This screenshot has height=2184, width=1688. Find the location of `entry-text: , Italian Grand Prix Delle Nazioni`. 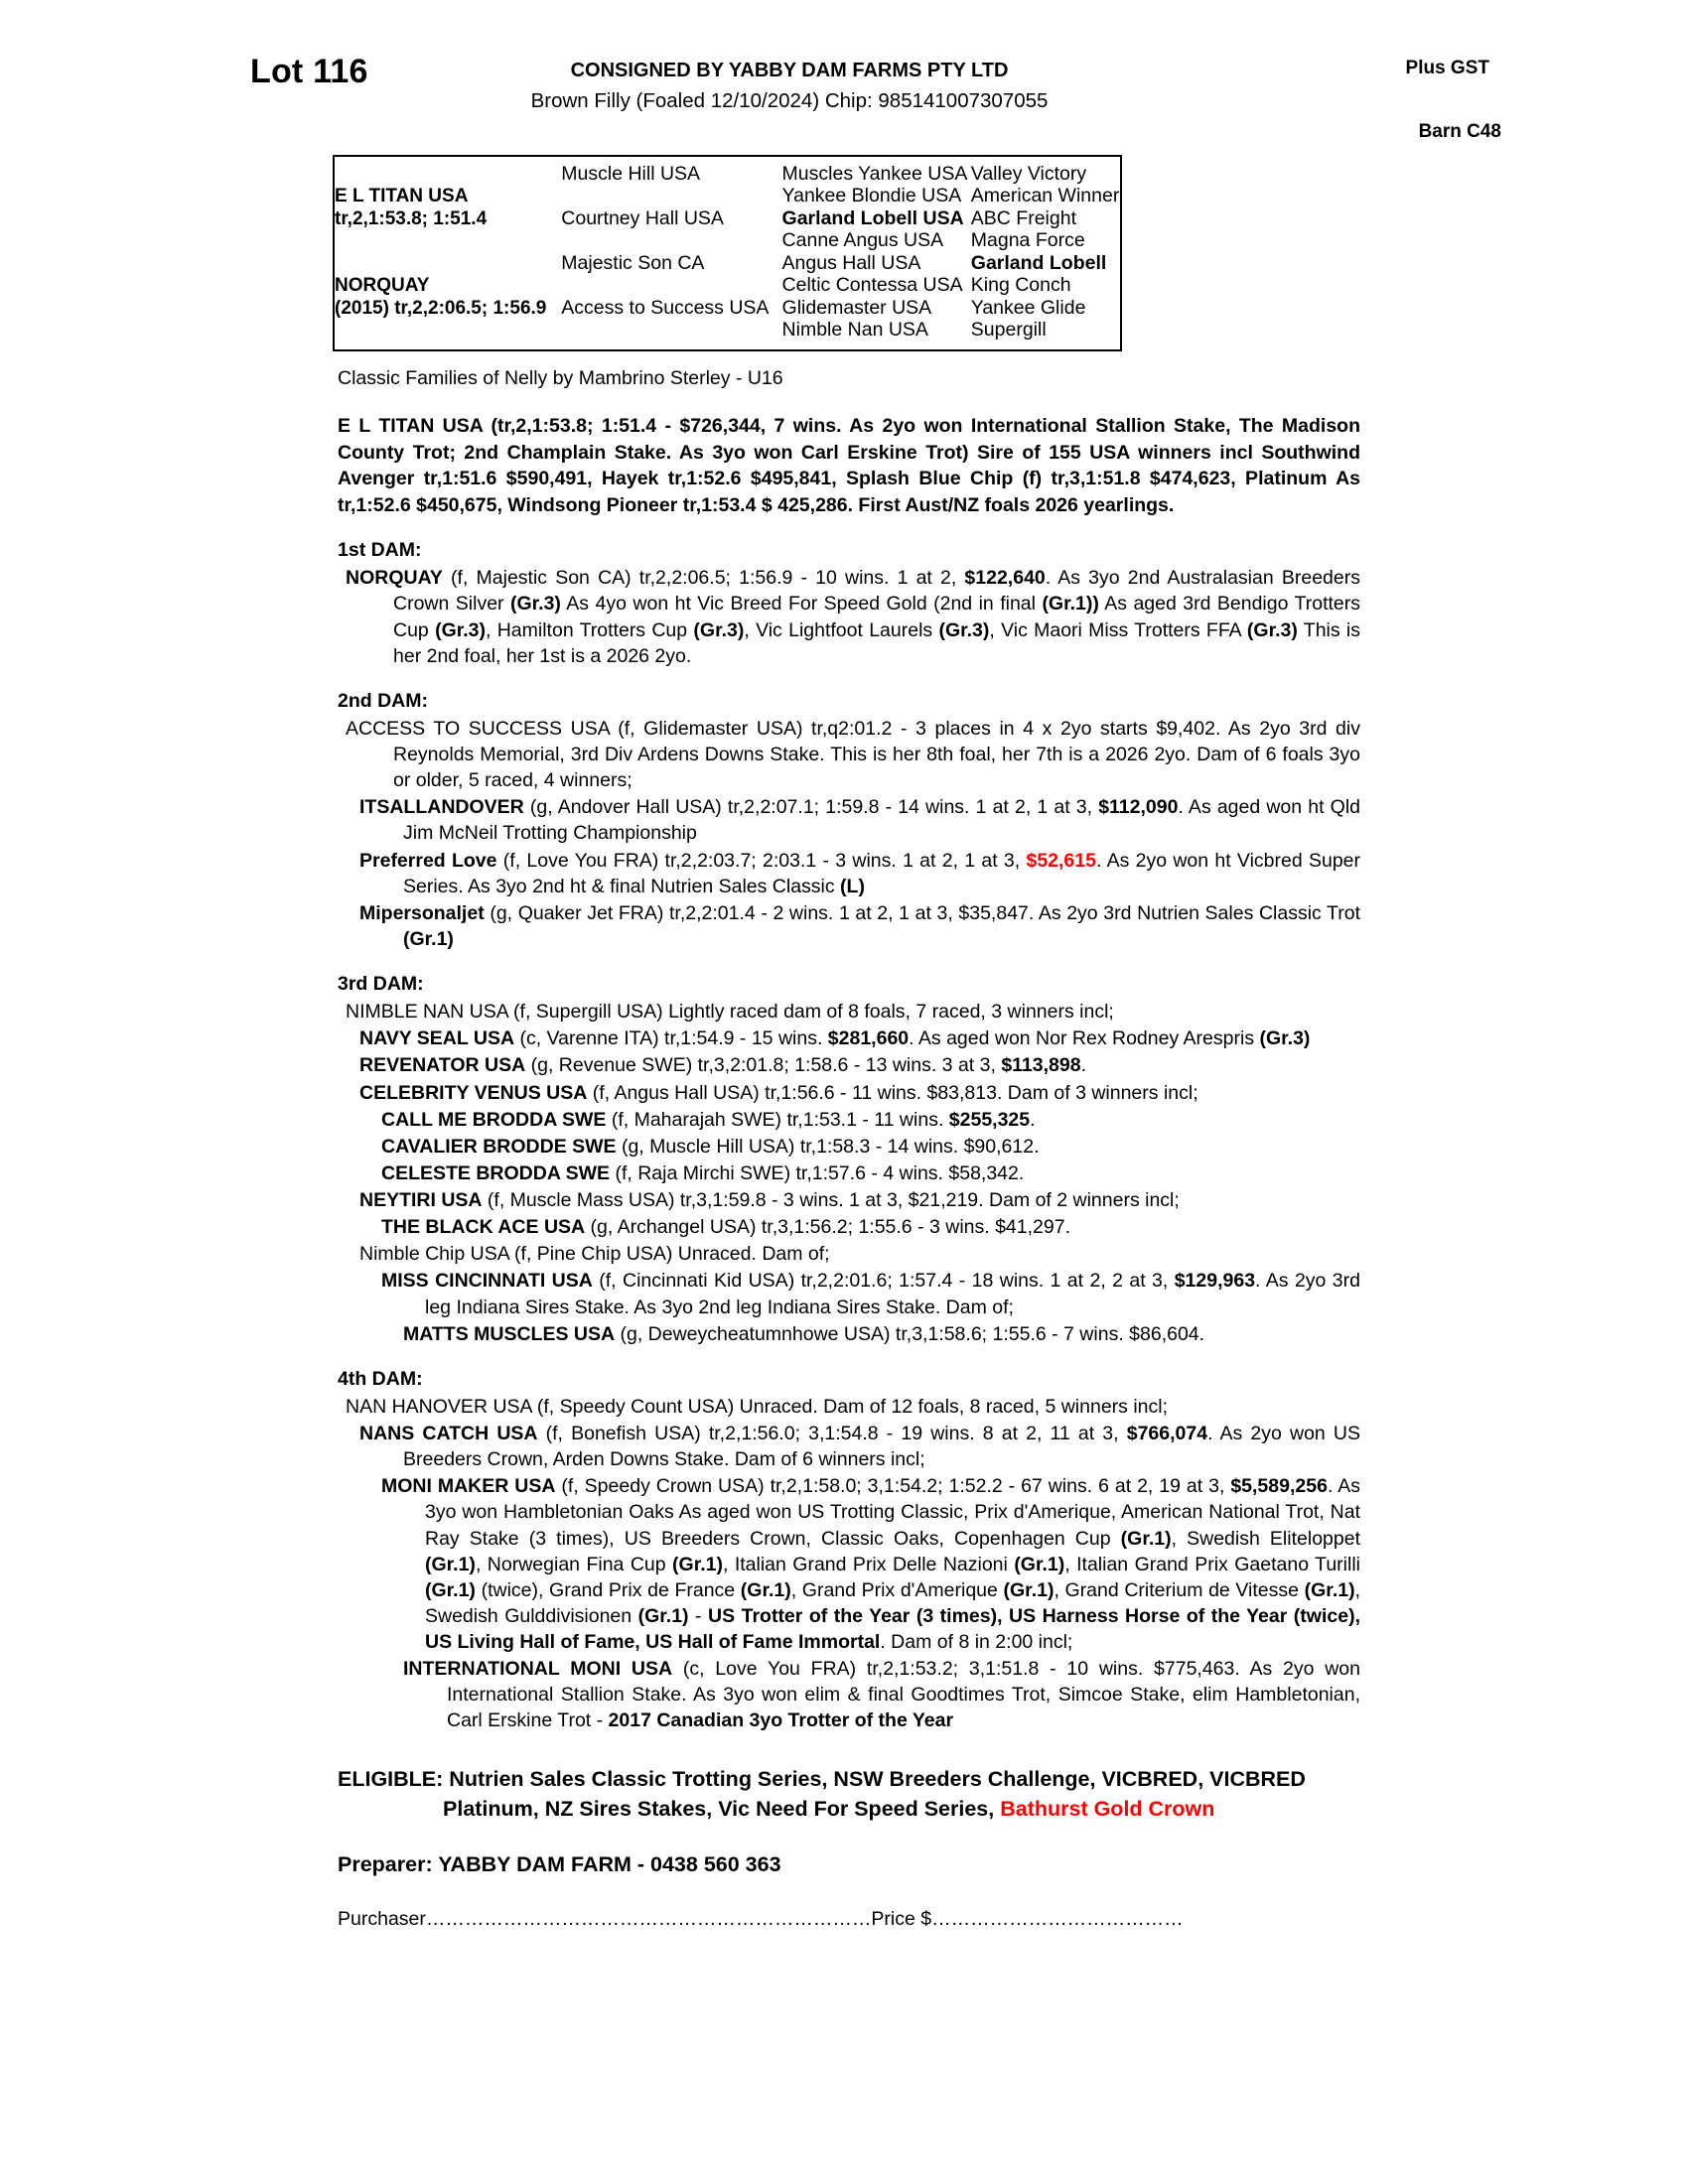

entry-text: , Italian Grand Prix Delle Nazioni is located at coordinates (868, 1564).